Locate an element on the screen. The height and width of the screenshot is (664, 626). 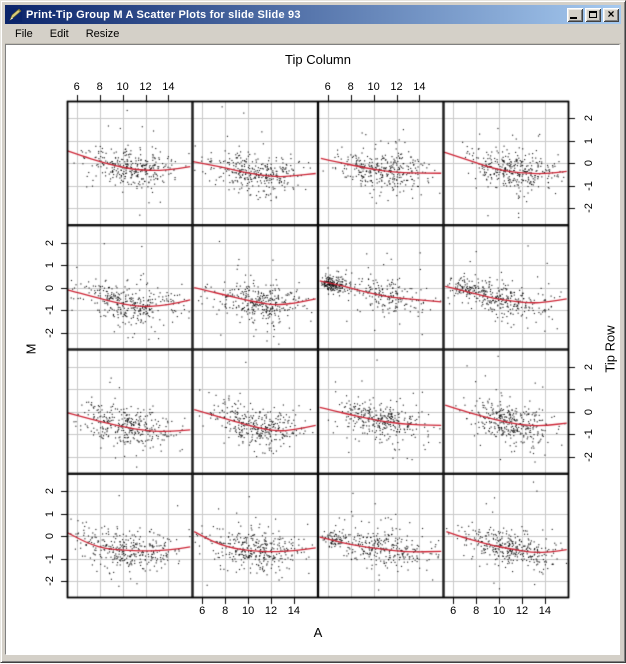
window-controls: × is located at coordinates (593, 14).